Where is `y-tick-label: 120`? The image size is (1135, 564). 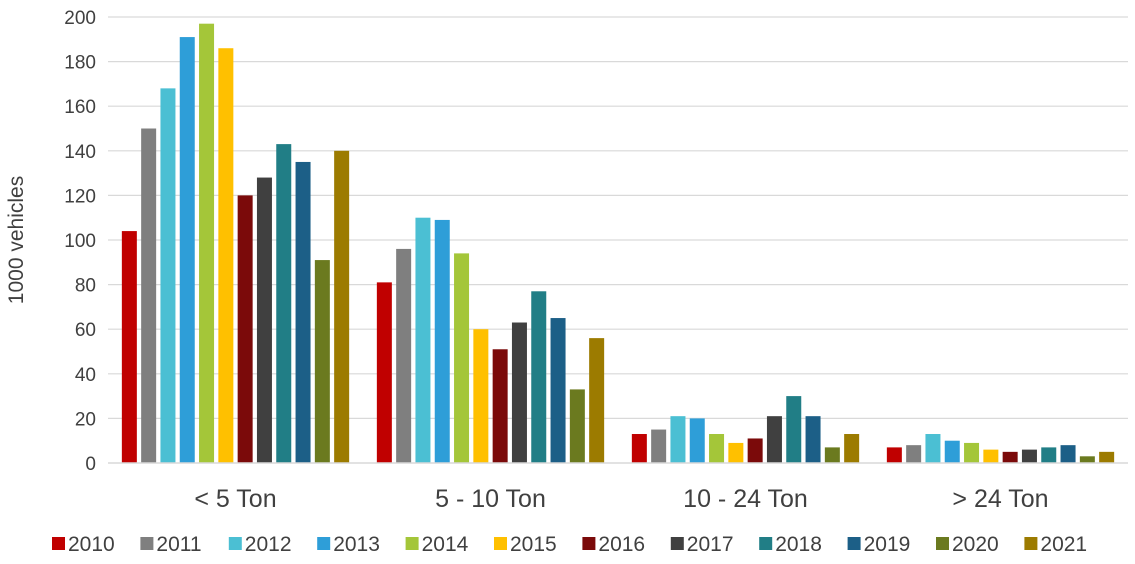
y-tick-label: 120 is located at coordinates (80, 196).